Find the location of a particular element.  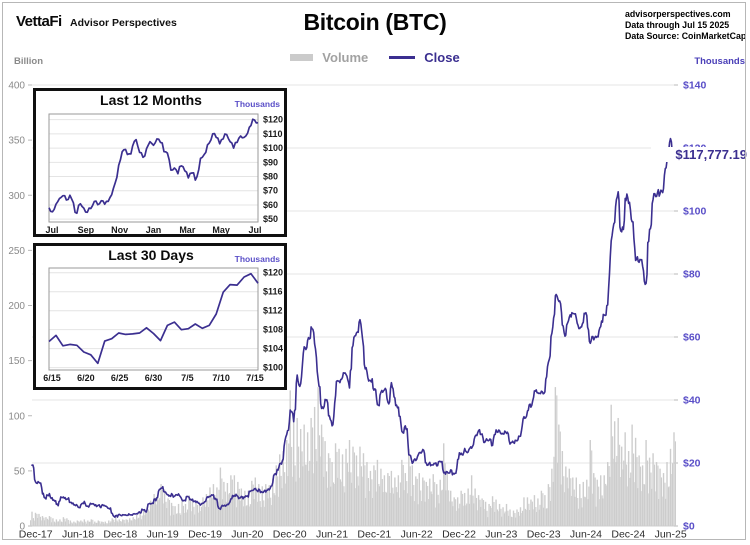

left-axis-tick-label: 100 is located at coordinates (16, 416).